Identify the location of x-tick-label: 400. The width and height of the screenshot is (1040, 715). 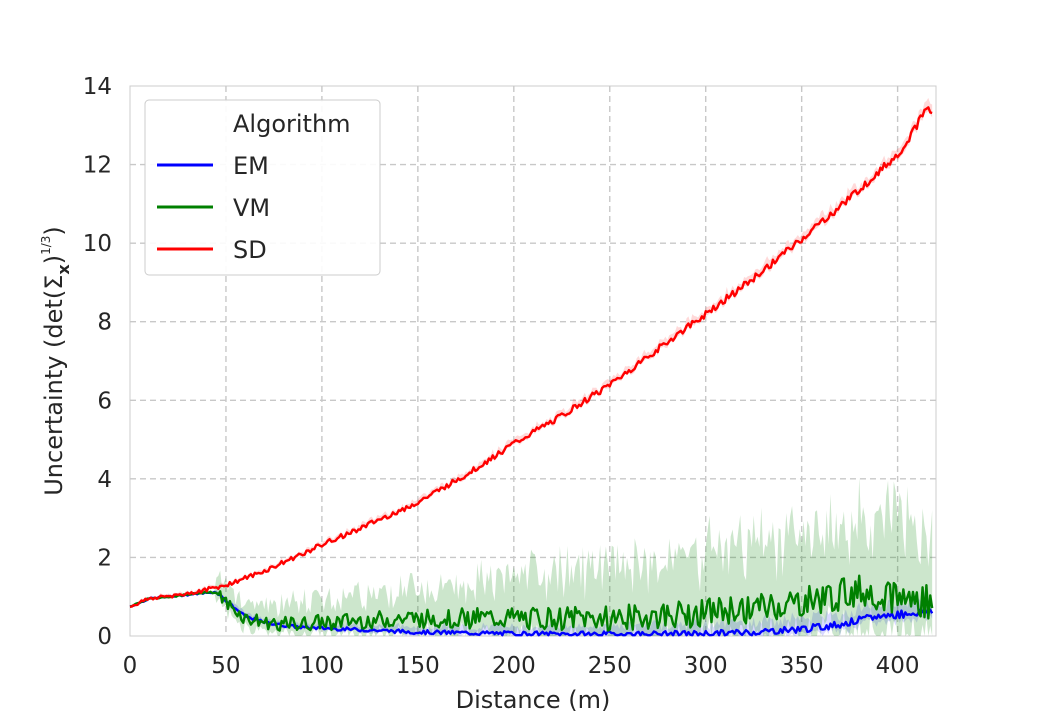
(898, 666).